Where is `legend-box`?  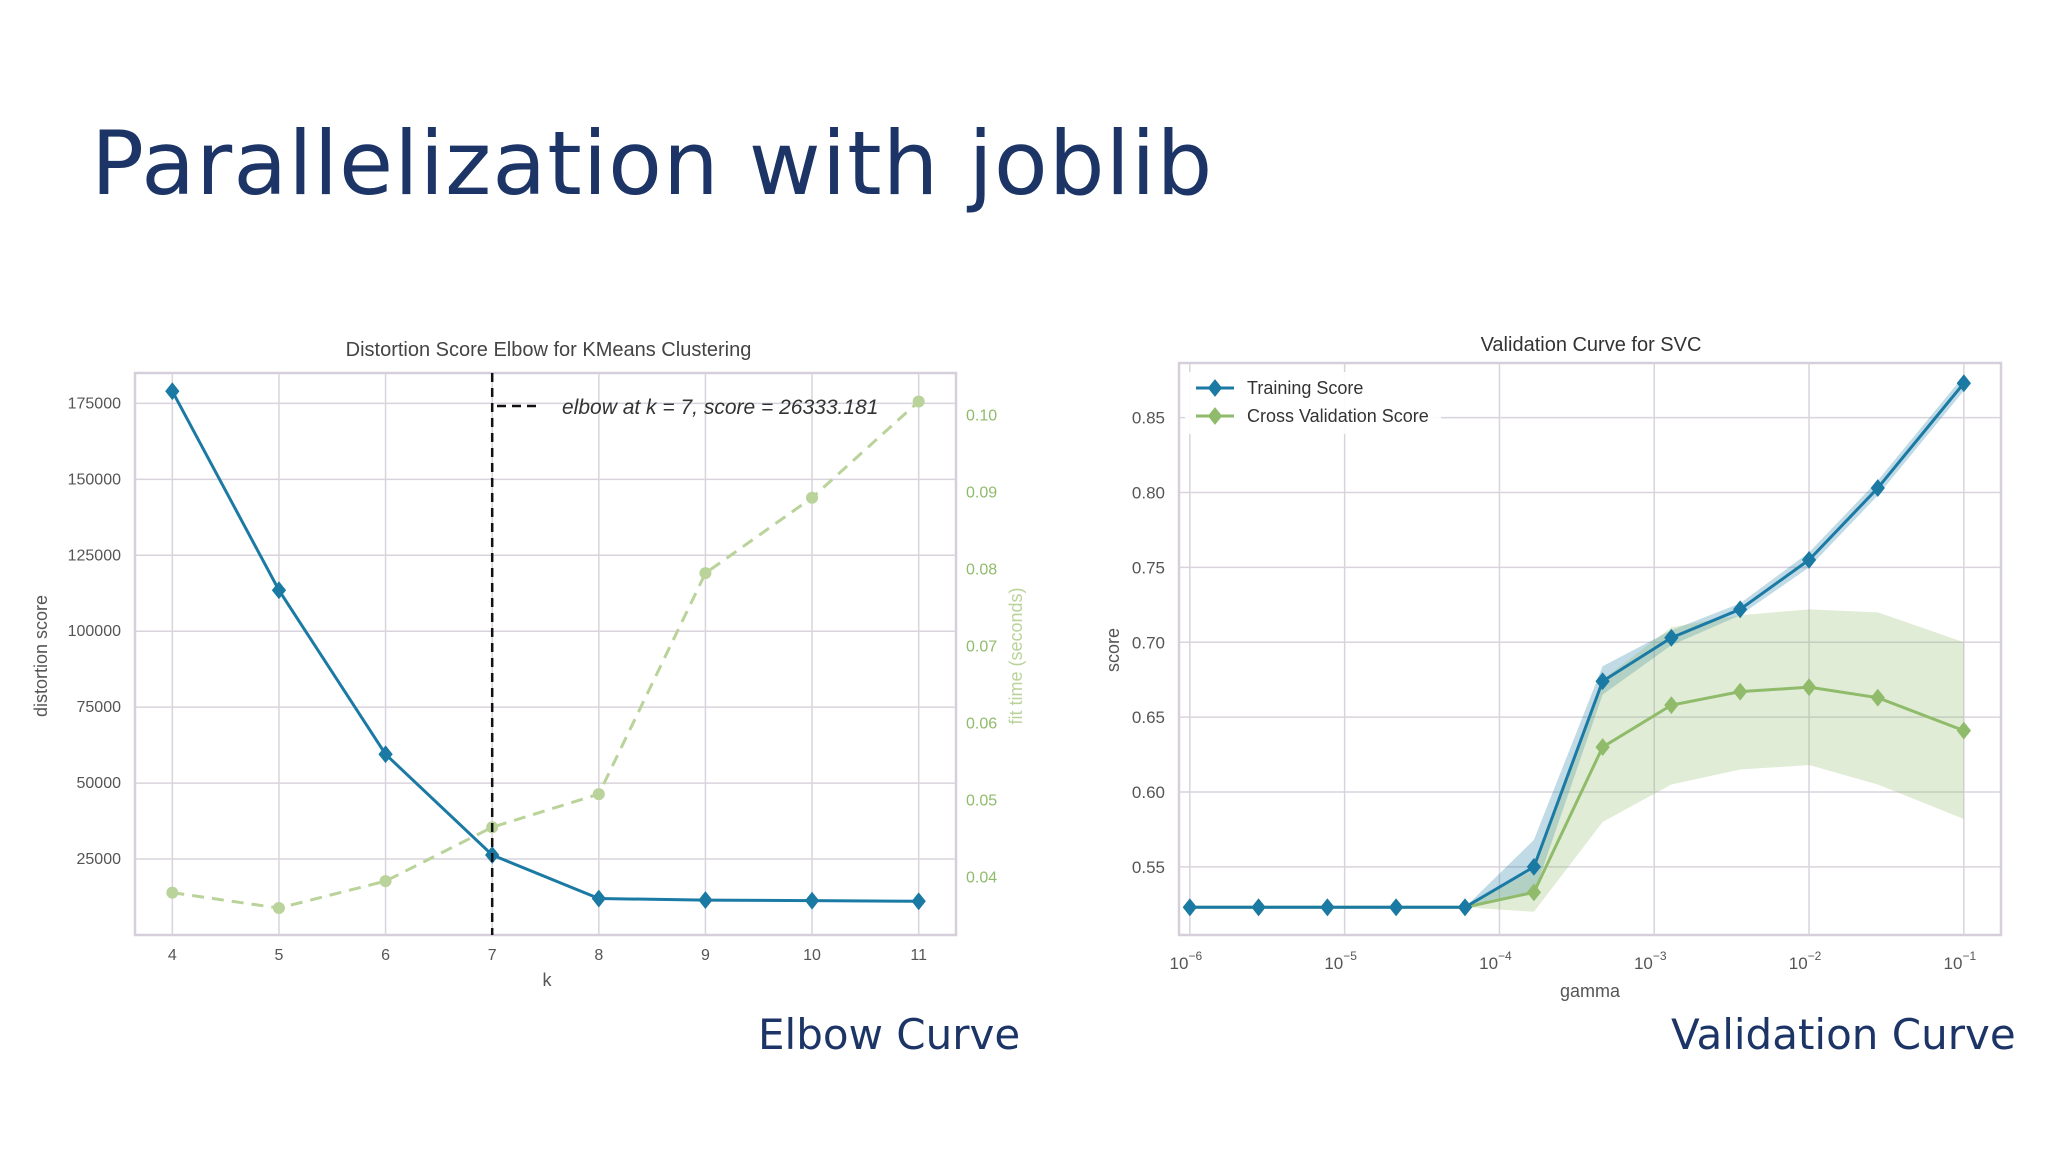
legend-box is located at coordinates (1313, 403).